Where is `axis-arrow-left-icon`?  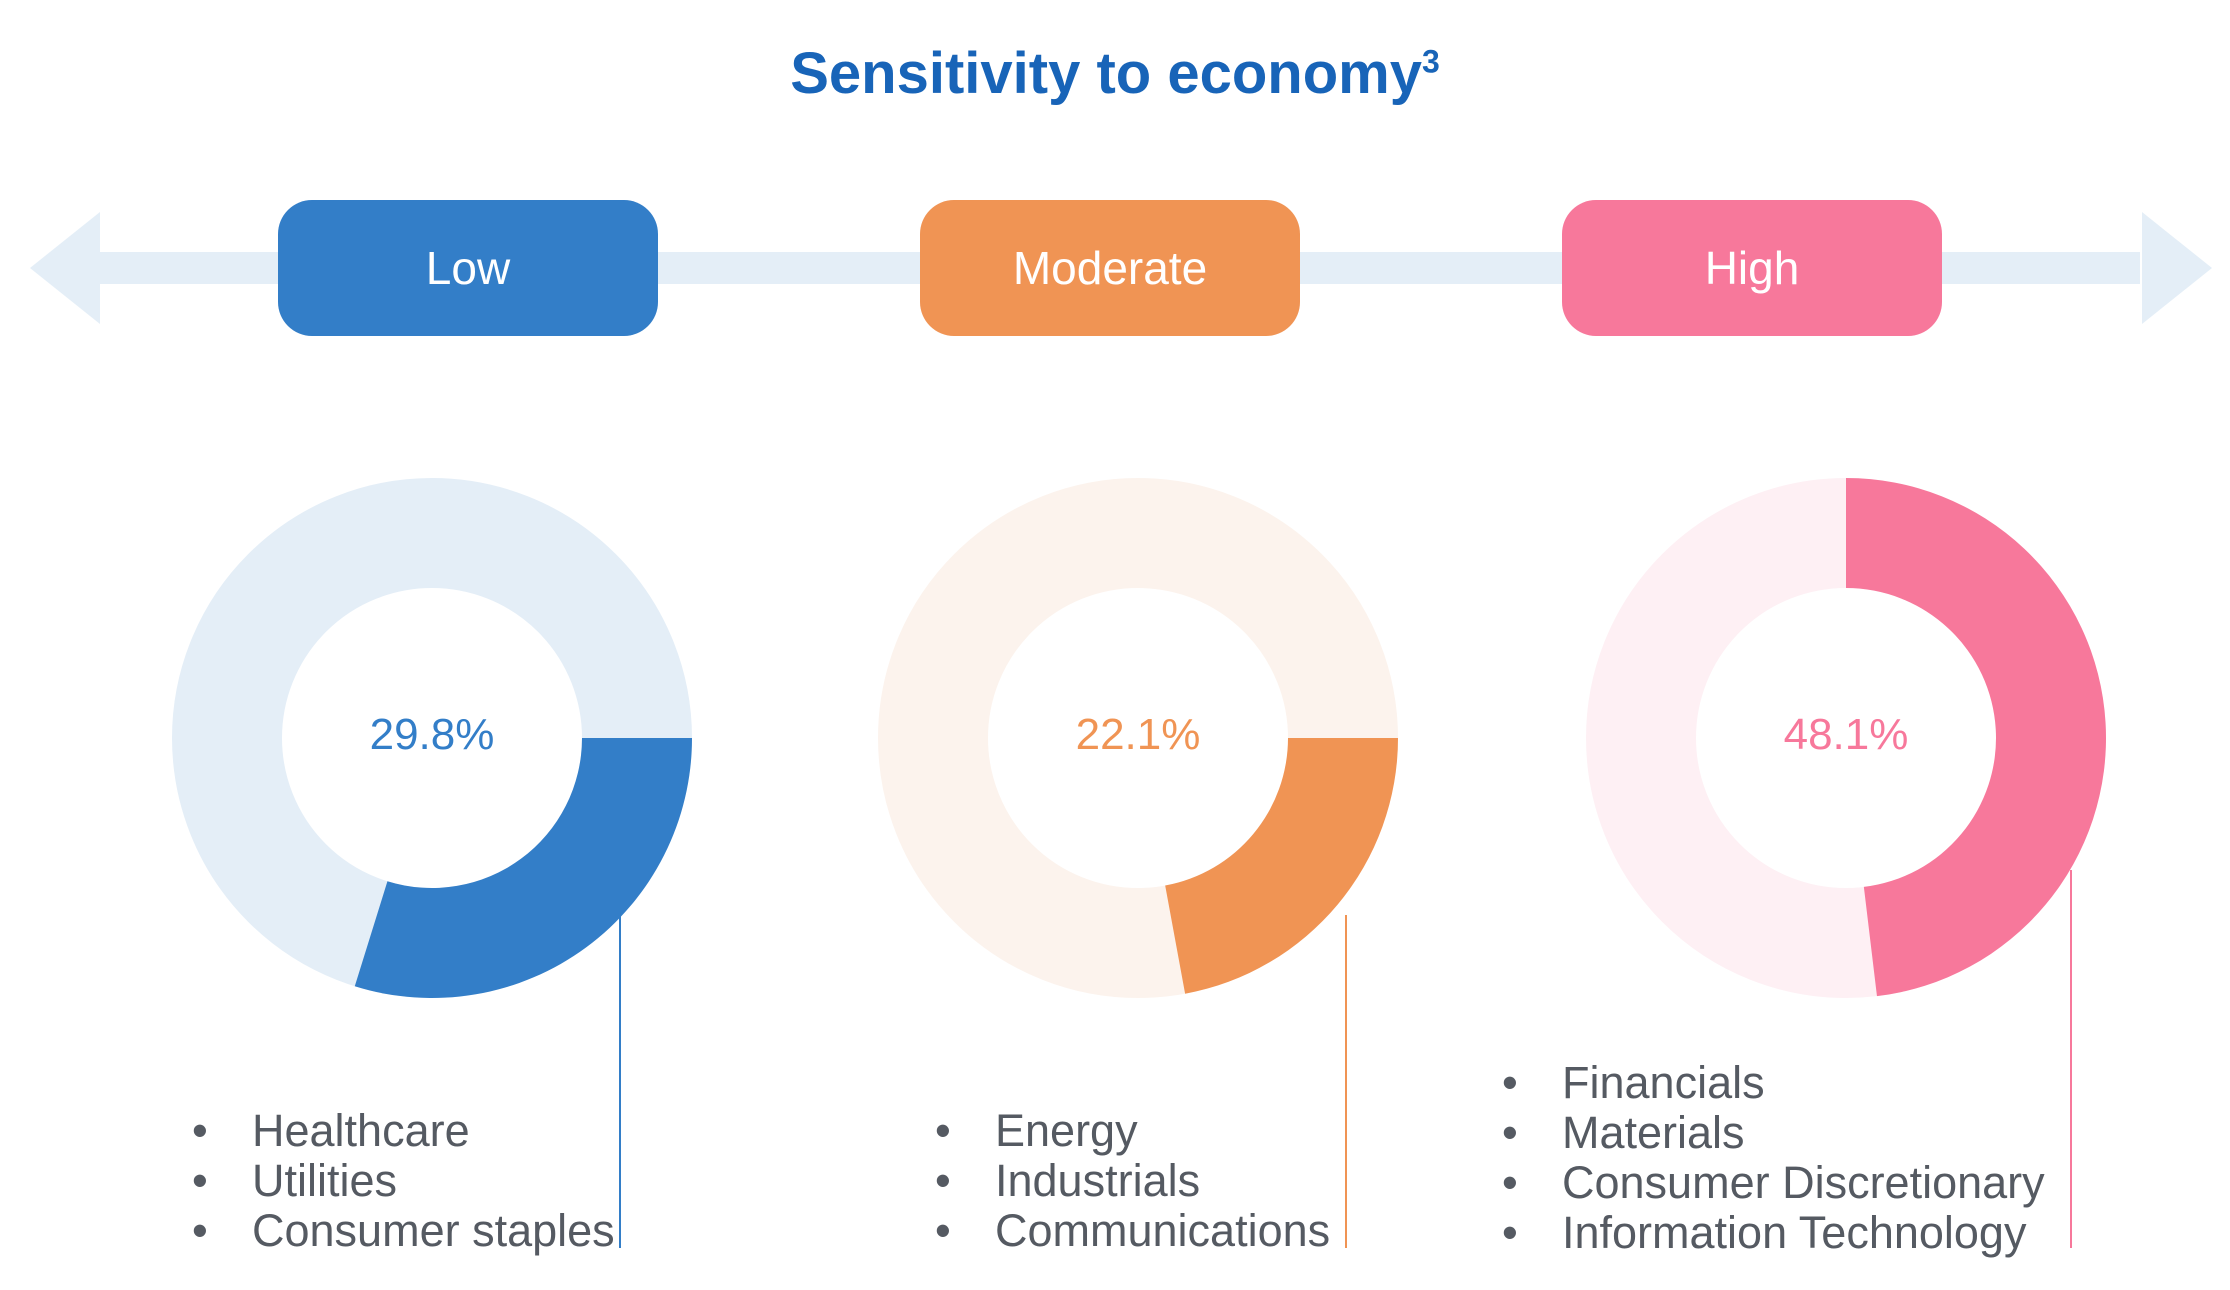 axis-arrow-left-icon is located at coordinates (65, 268).